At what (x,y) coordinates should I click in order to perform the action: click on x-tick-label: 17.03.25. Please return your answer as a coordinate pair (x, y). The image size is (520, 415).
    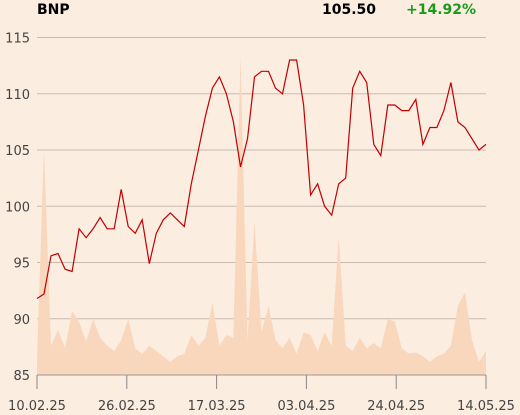
    Looking at the image, I should click on (217, 406).